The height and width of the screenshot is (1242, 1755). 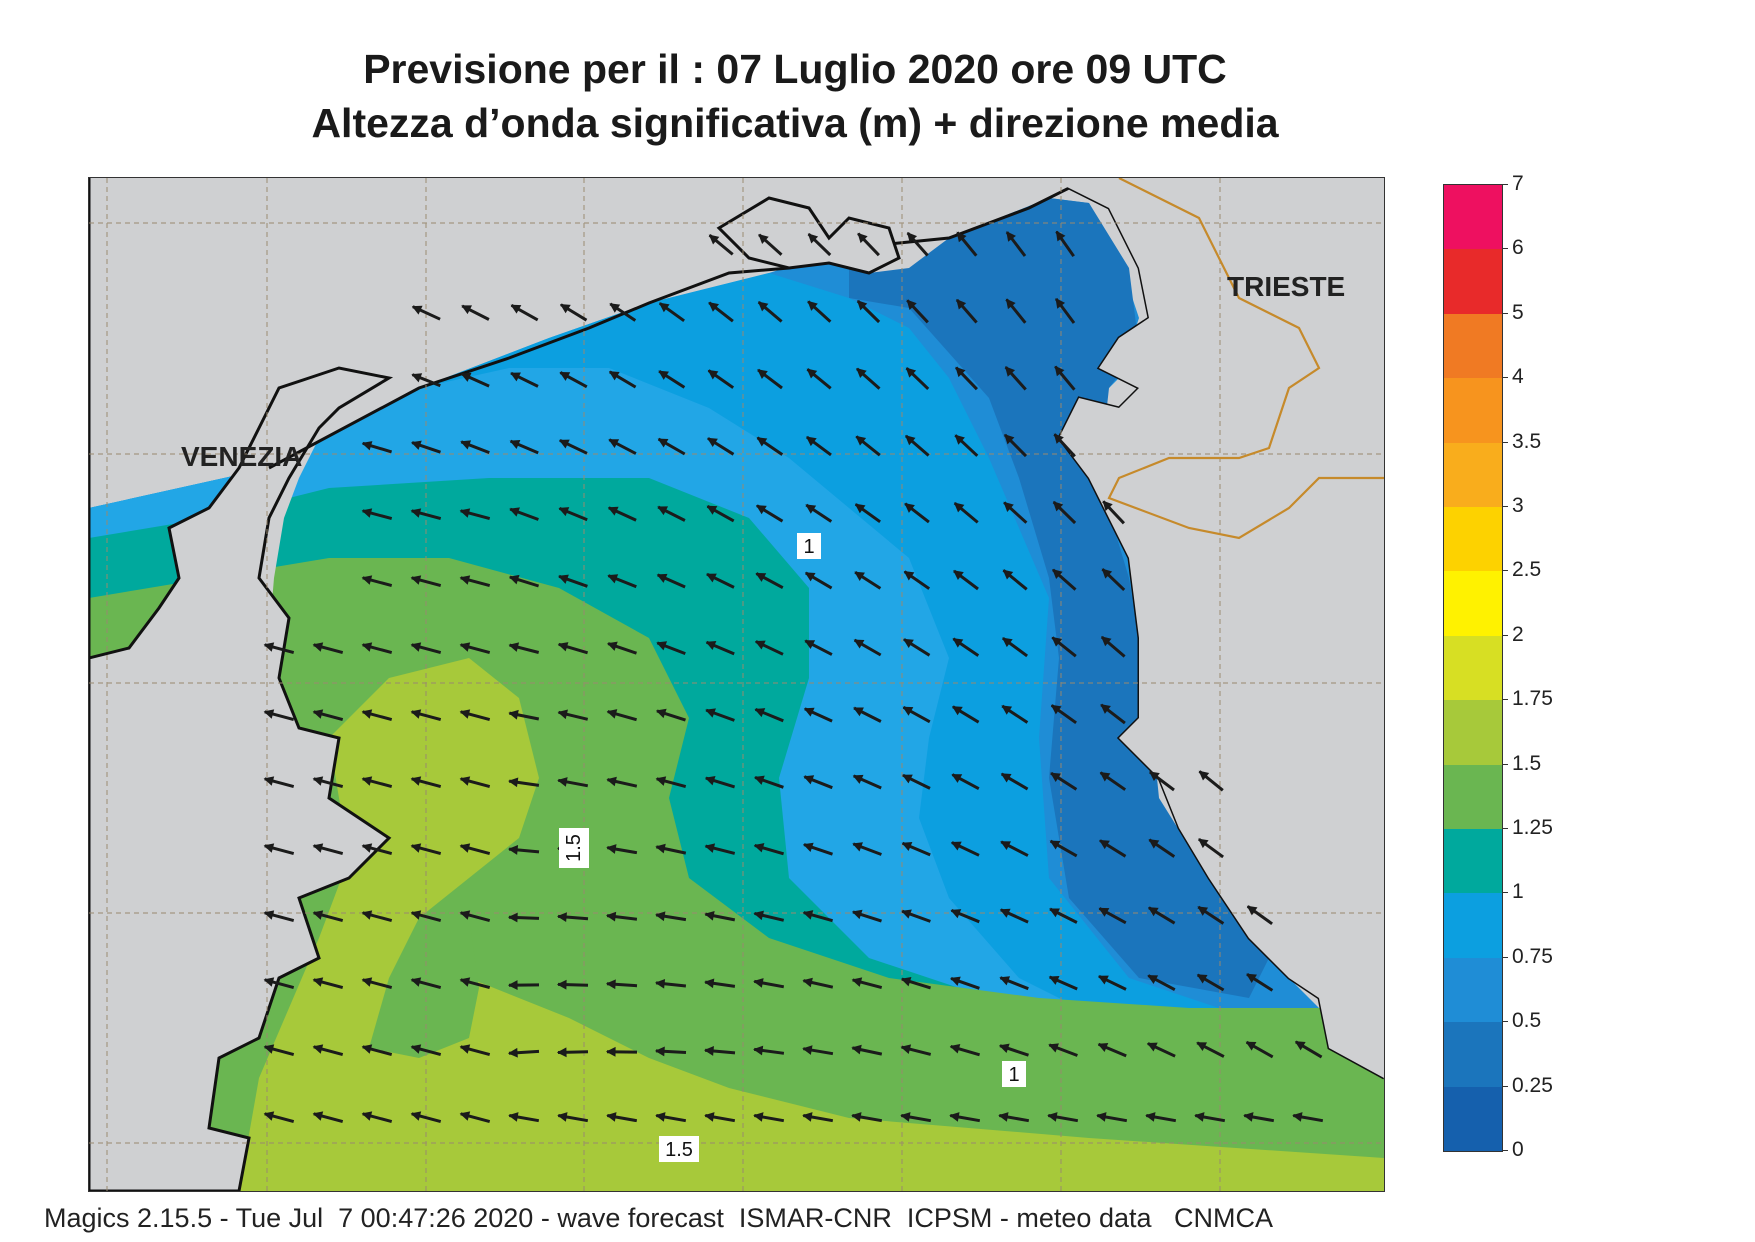 What do you see at coordinates (1521, 442) in the screenshot?
I see `colorbar-tick-label: 3.5` at bounding box center [1521, 442].